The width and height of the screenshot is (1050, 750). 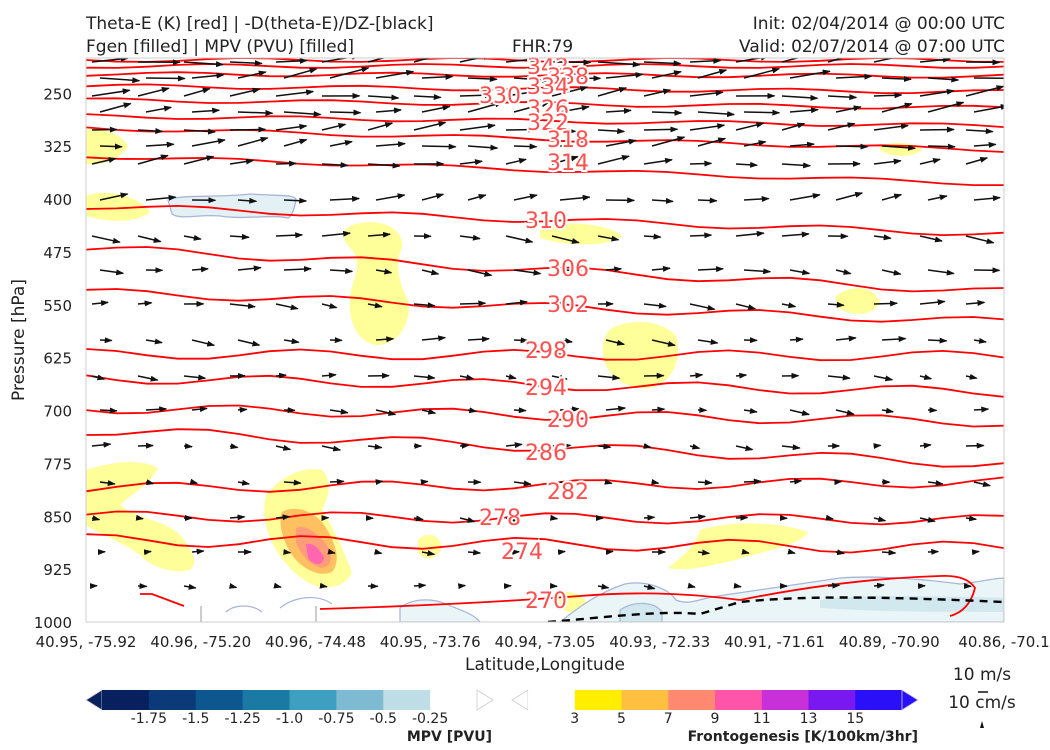 I want to click on colorbar-tick-label: 15, so click(x=855, y=719).